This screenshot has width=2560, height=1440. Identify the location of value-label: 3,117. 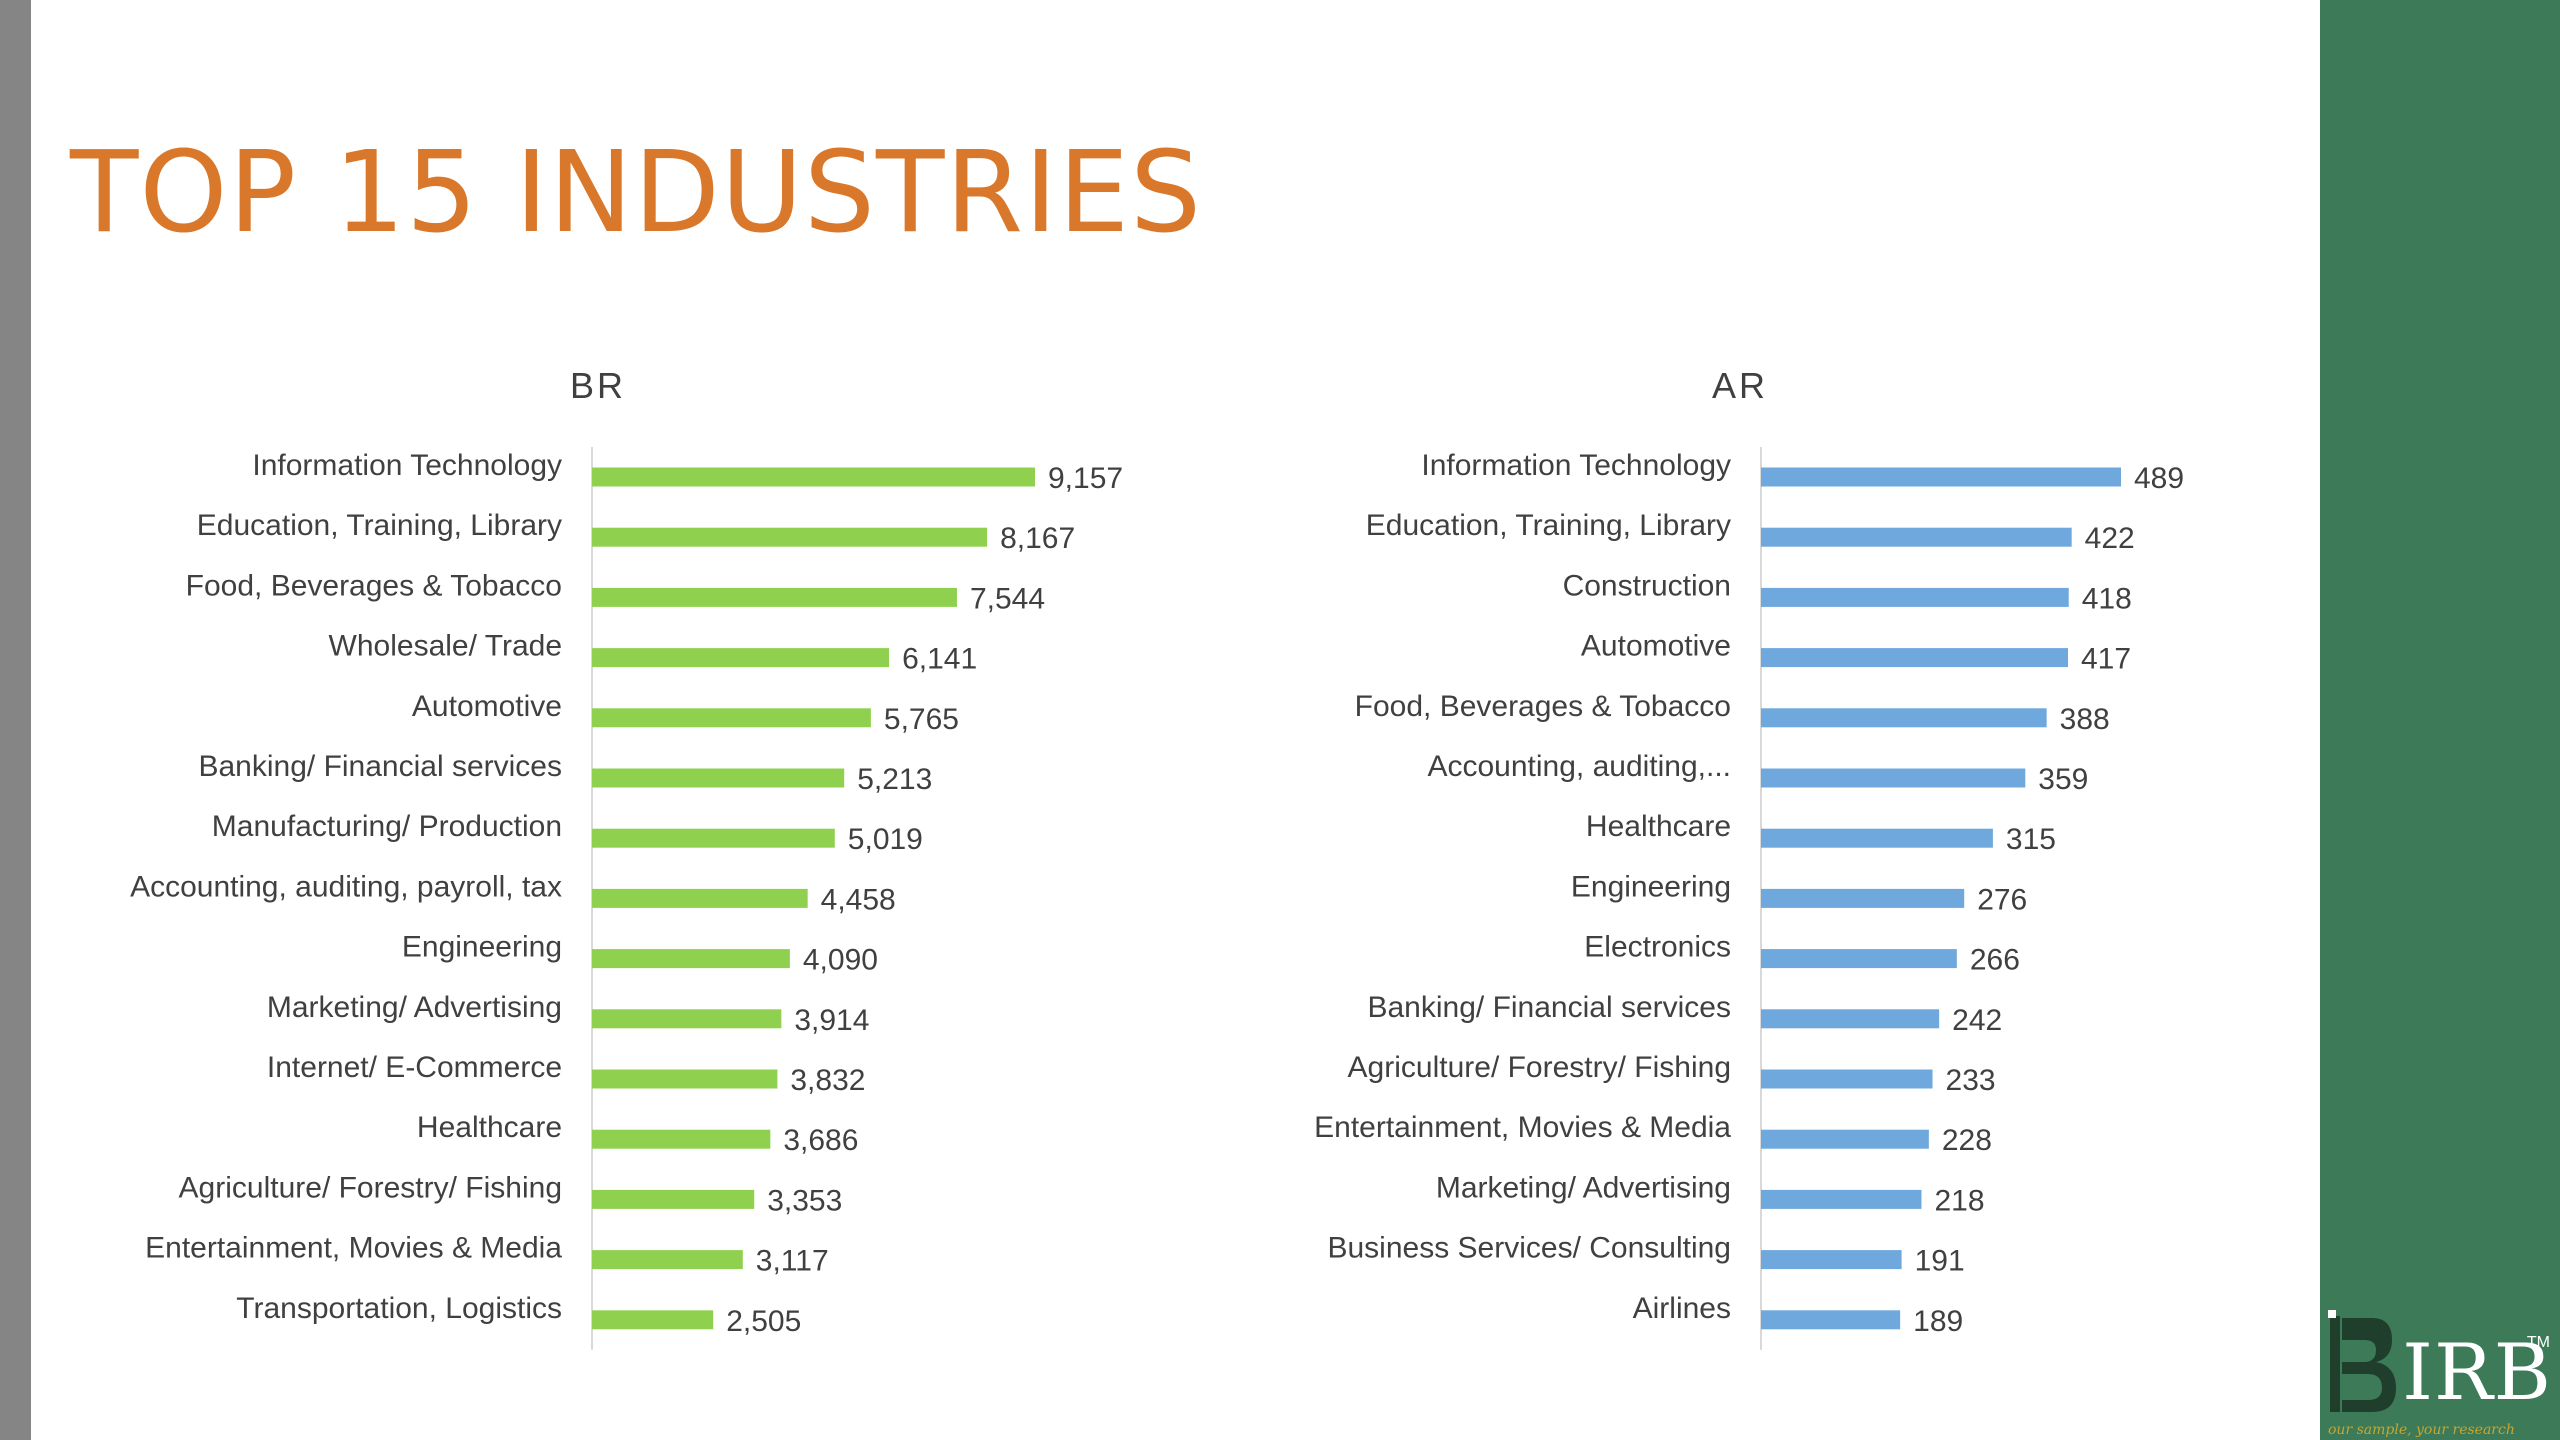
(792, 1261).